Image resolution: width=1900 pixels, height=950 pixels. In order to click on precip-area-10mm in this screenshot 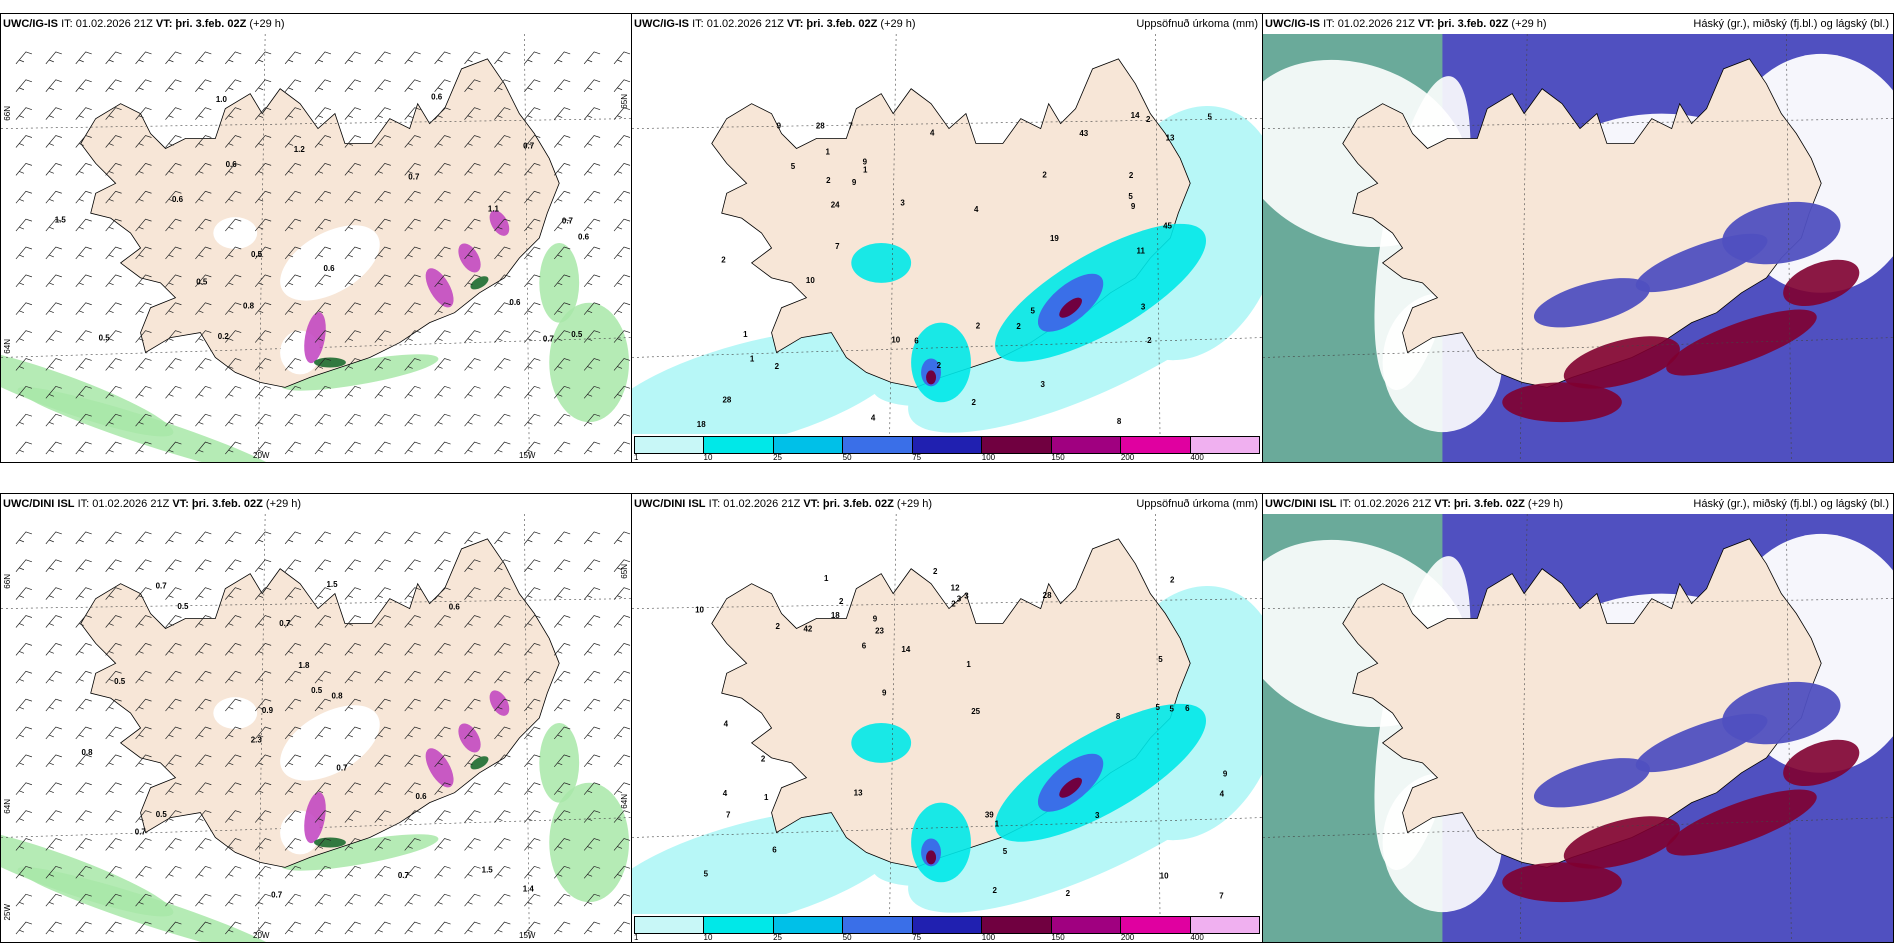, I will do `click(881, 263)`.